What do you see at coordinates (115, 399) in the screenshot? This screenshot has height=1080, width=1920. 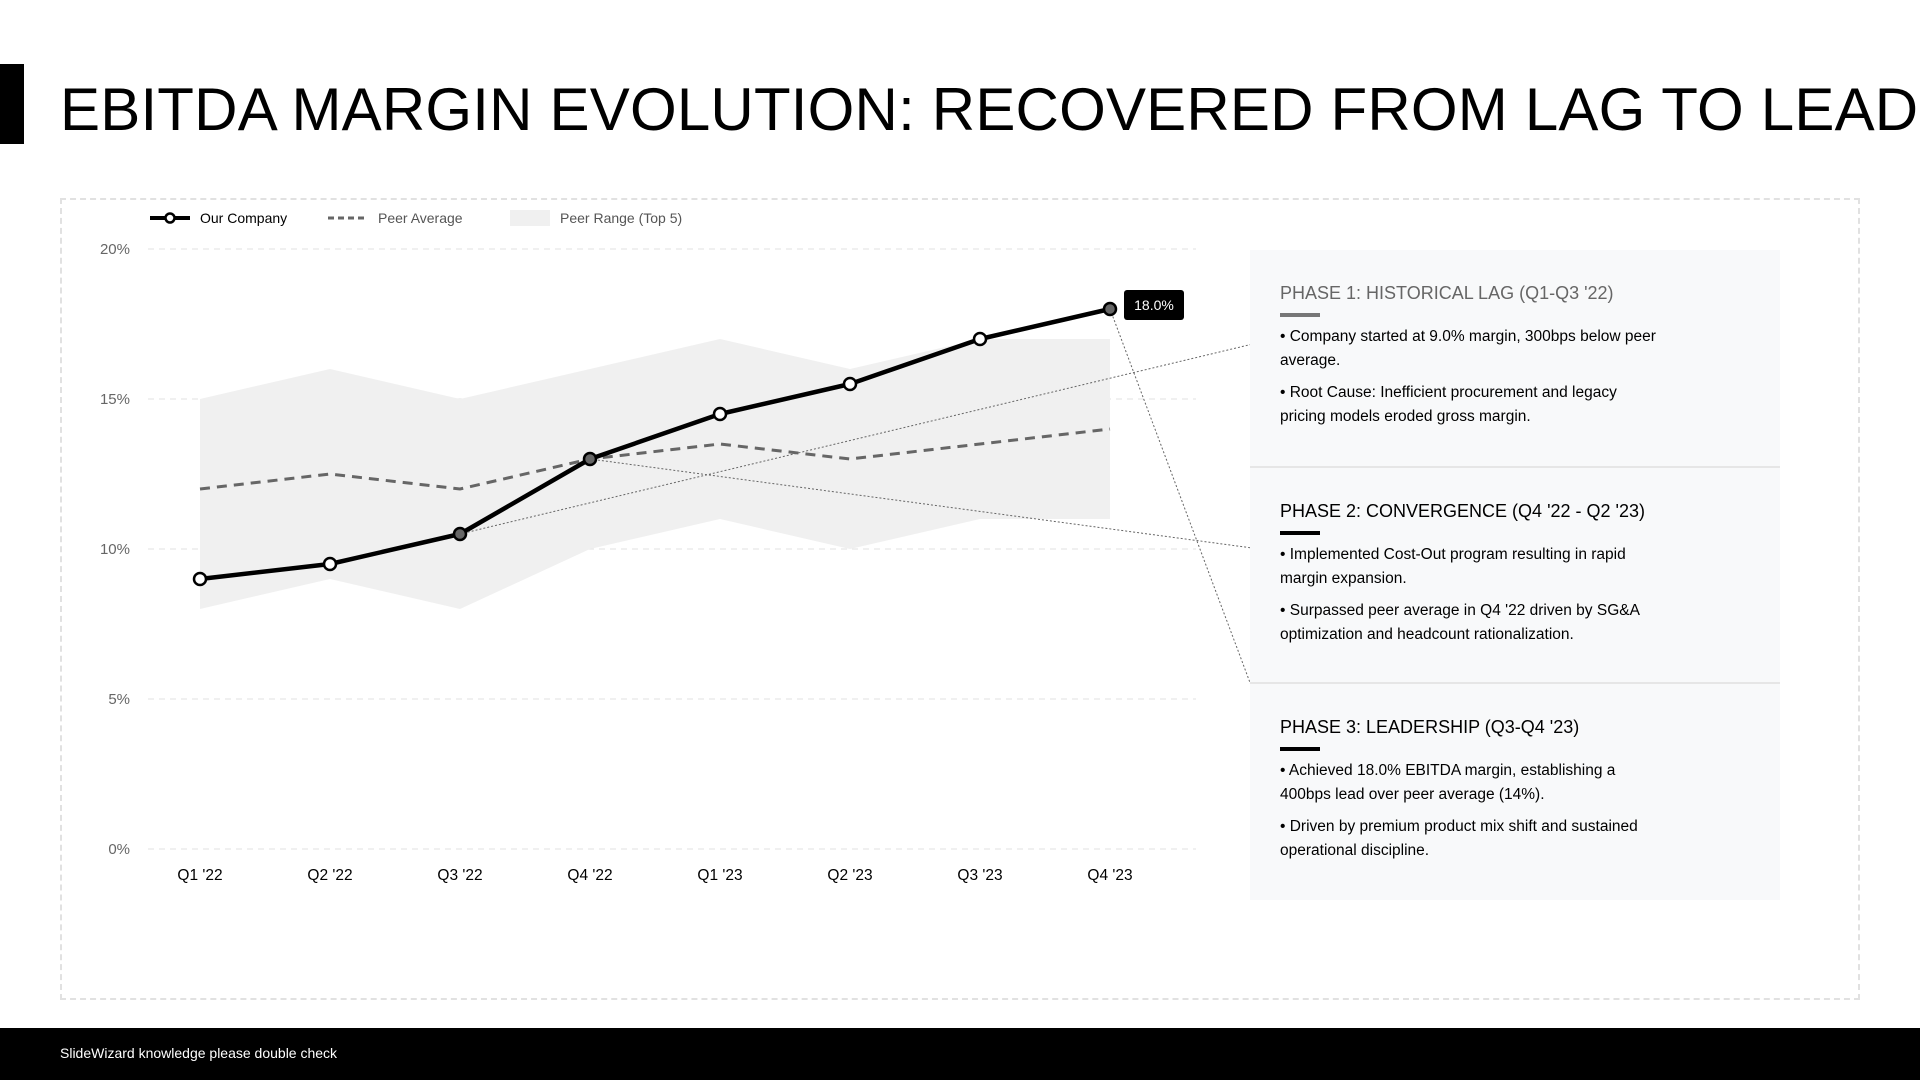 I see `y-tick-label: 15%` at bounding box center [115, 399].